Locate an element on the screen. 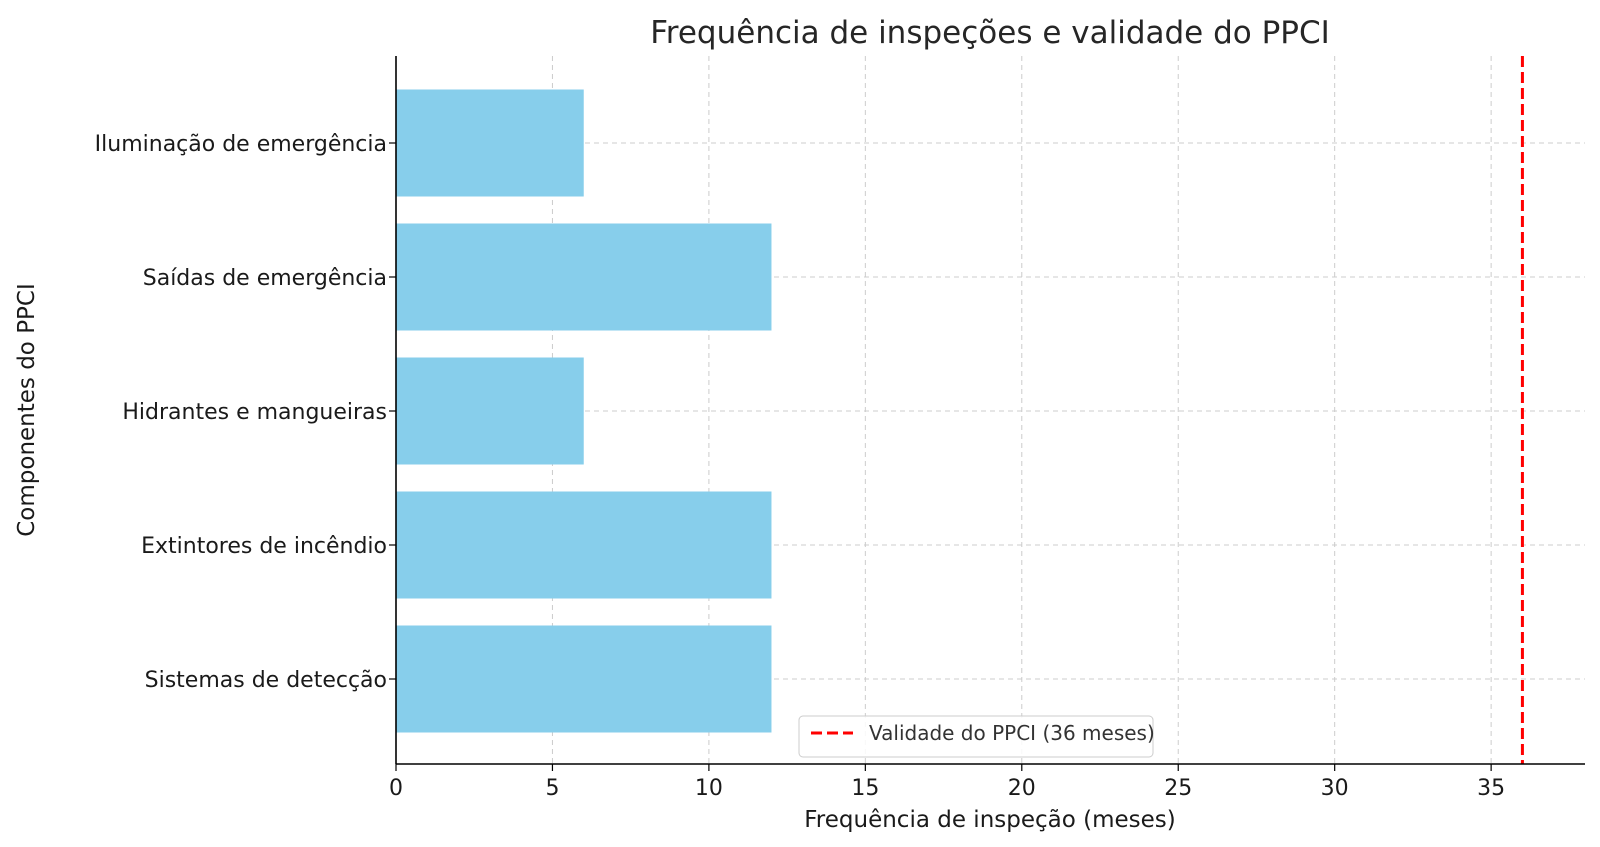 The image size is (1600, 847). x-ticks: 0 5 10 15 20 25 30 35 is located at coordinates (947, 782).